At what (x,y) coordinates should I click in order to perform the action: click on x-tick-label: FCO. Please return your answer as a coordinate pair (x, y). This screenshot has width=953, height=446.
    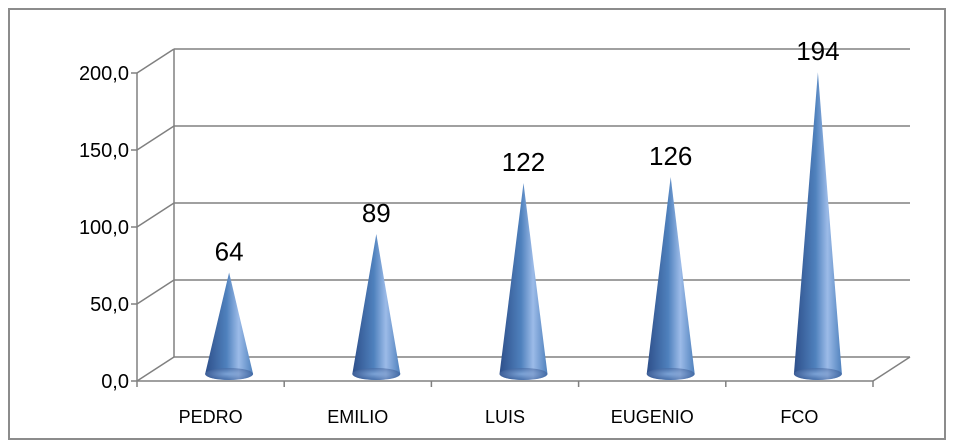
    Looking at the image, I should click on (799, 417).